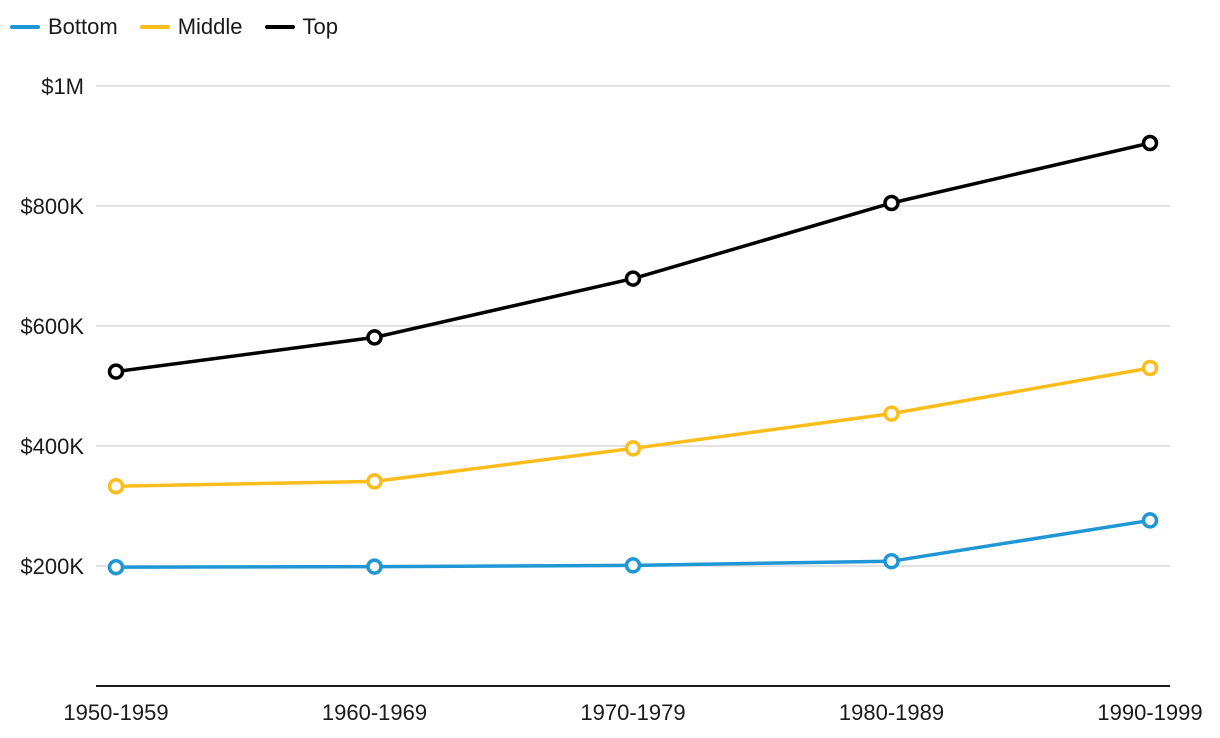 The width and height of the screenshot is (1220, 738). I want to click on y-tick-label: $600K, so click(52, 326).